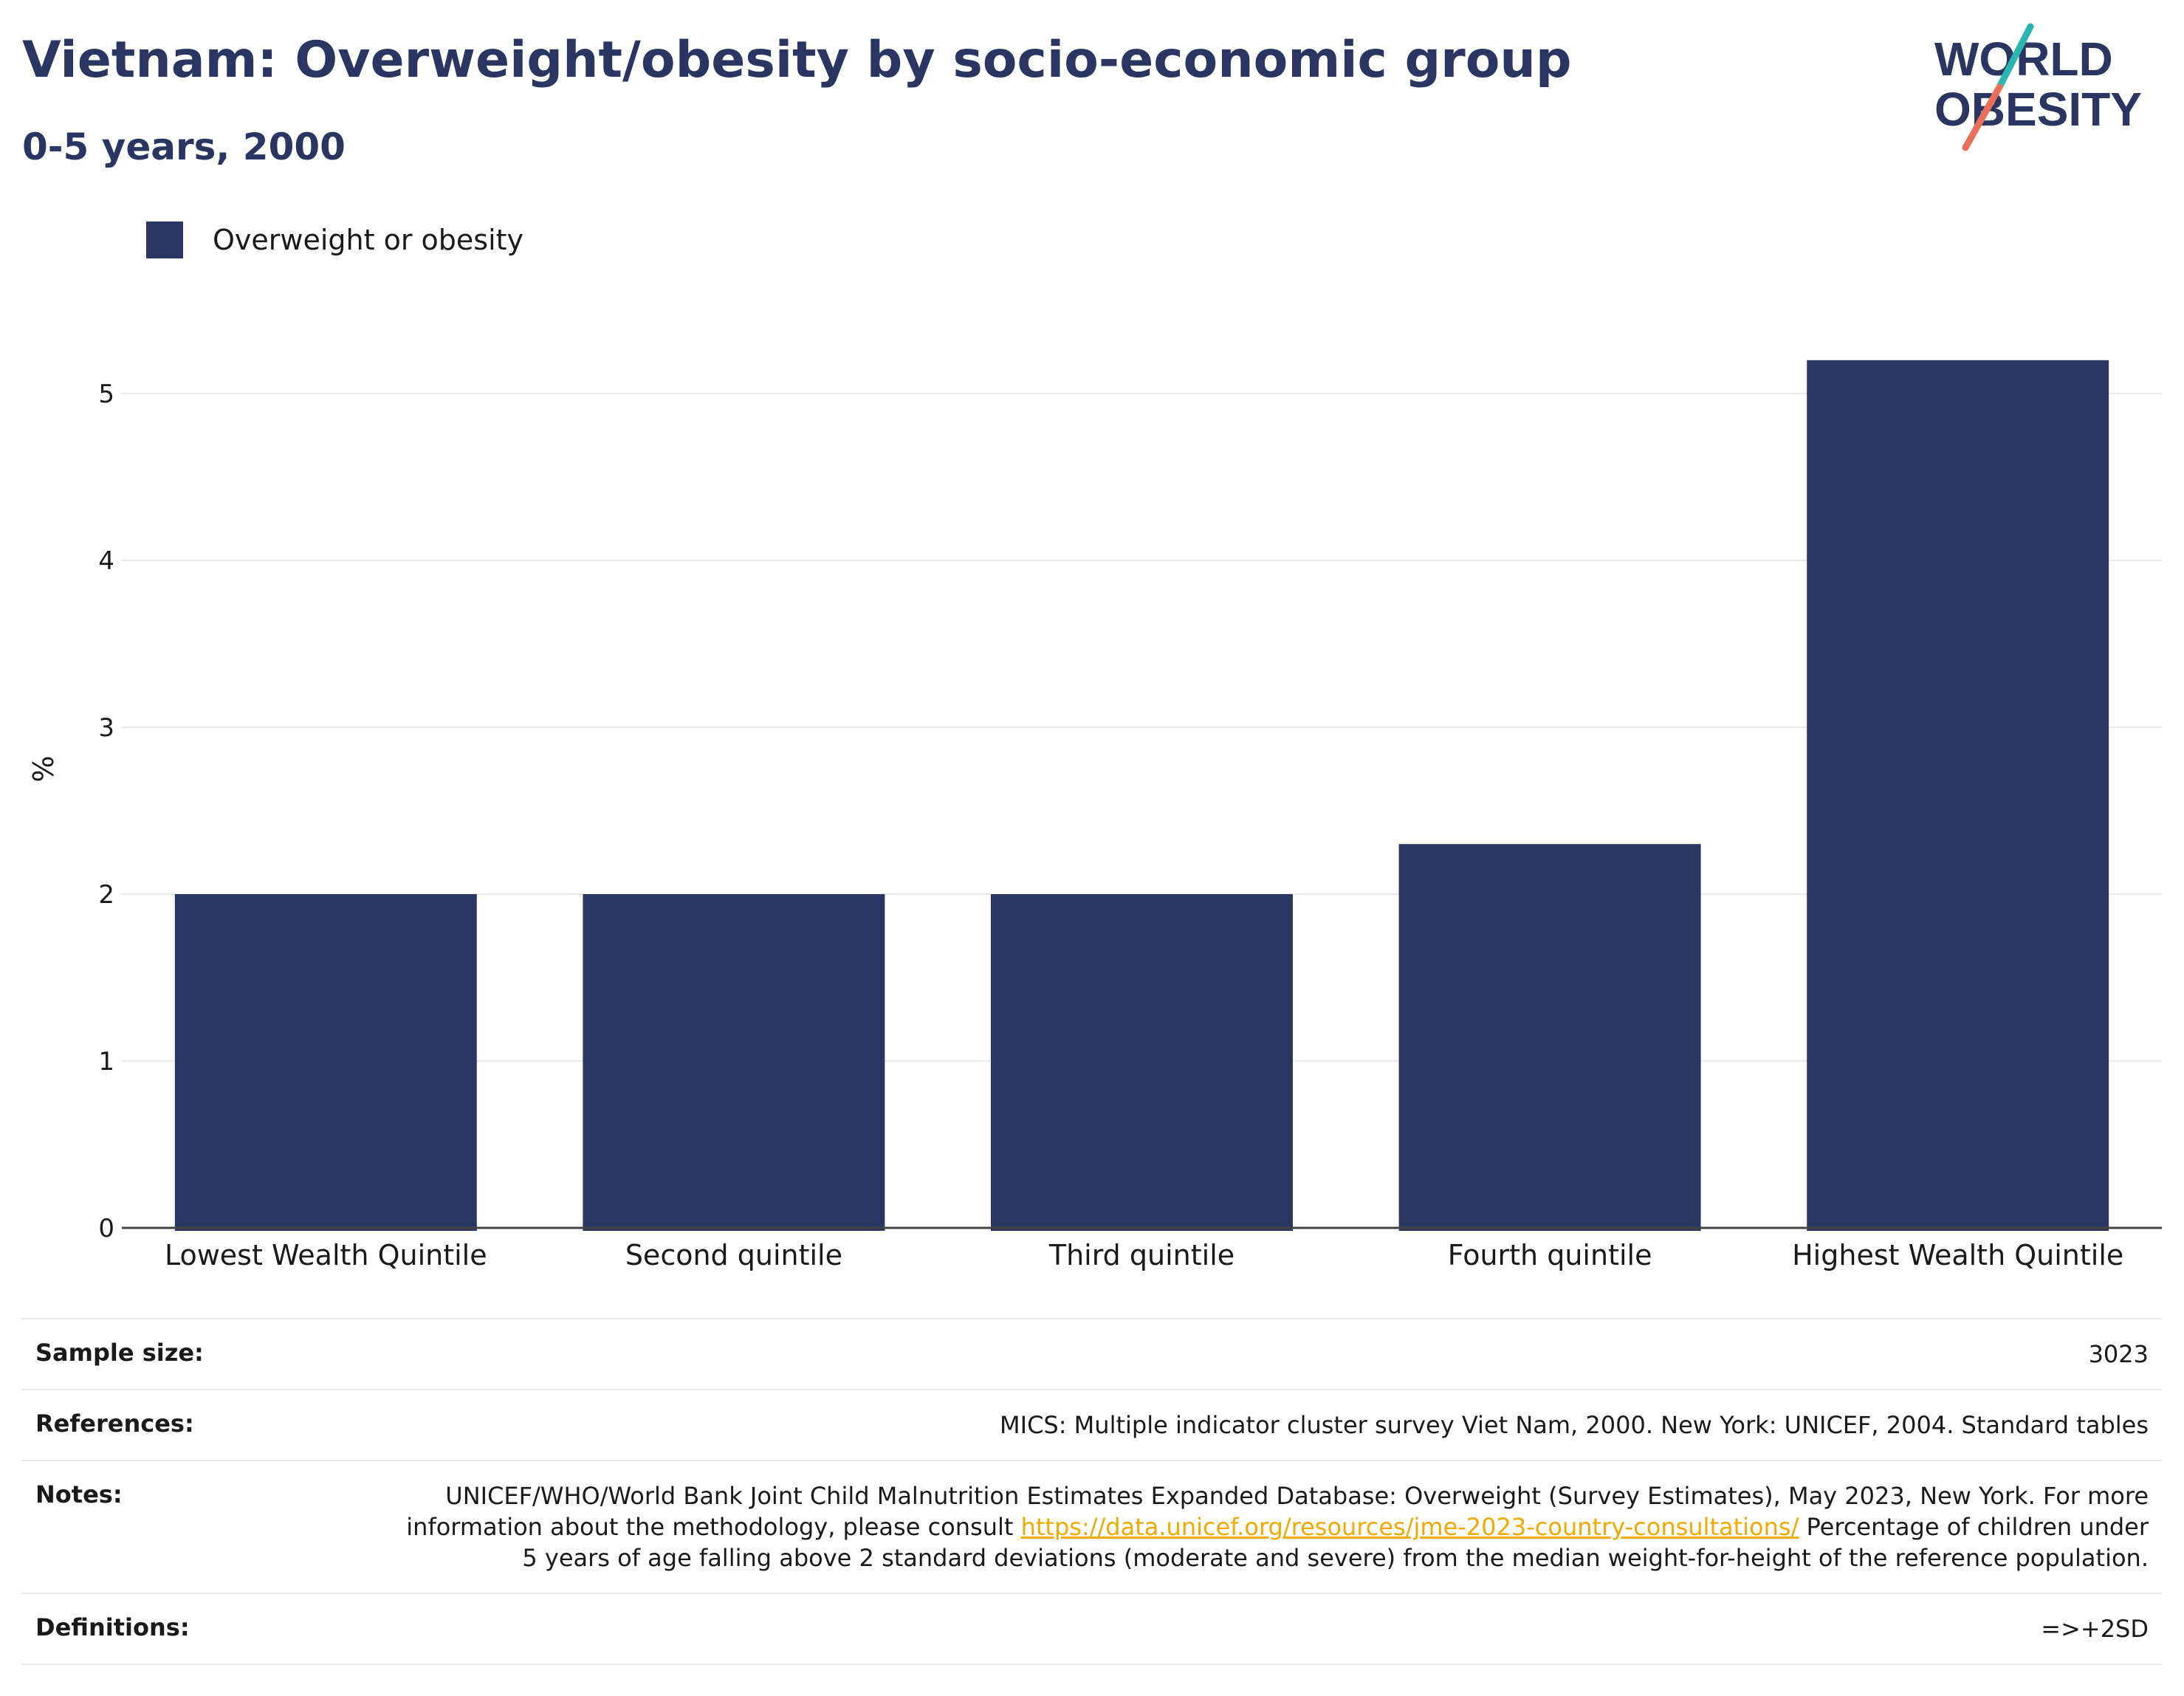 Image resolution: width=2184 pixels, height=1696 pixels. Describe the element at coordinates (2095, 1629) in the screenshot. I see `definitions-value: =>+2SD` at that location.